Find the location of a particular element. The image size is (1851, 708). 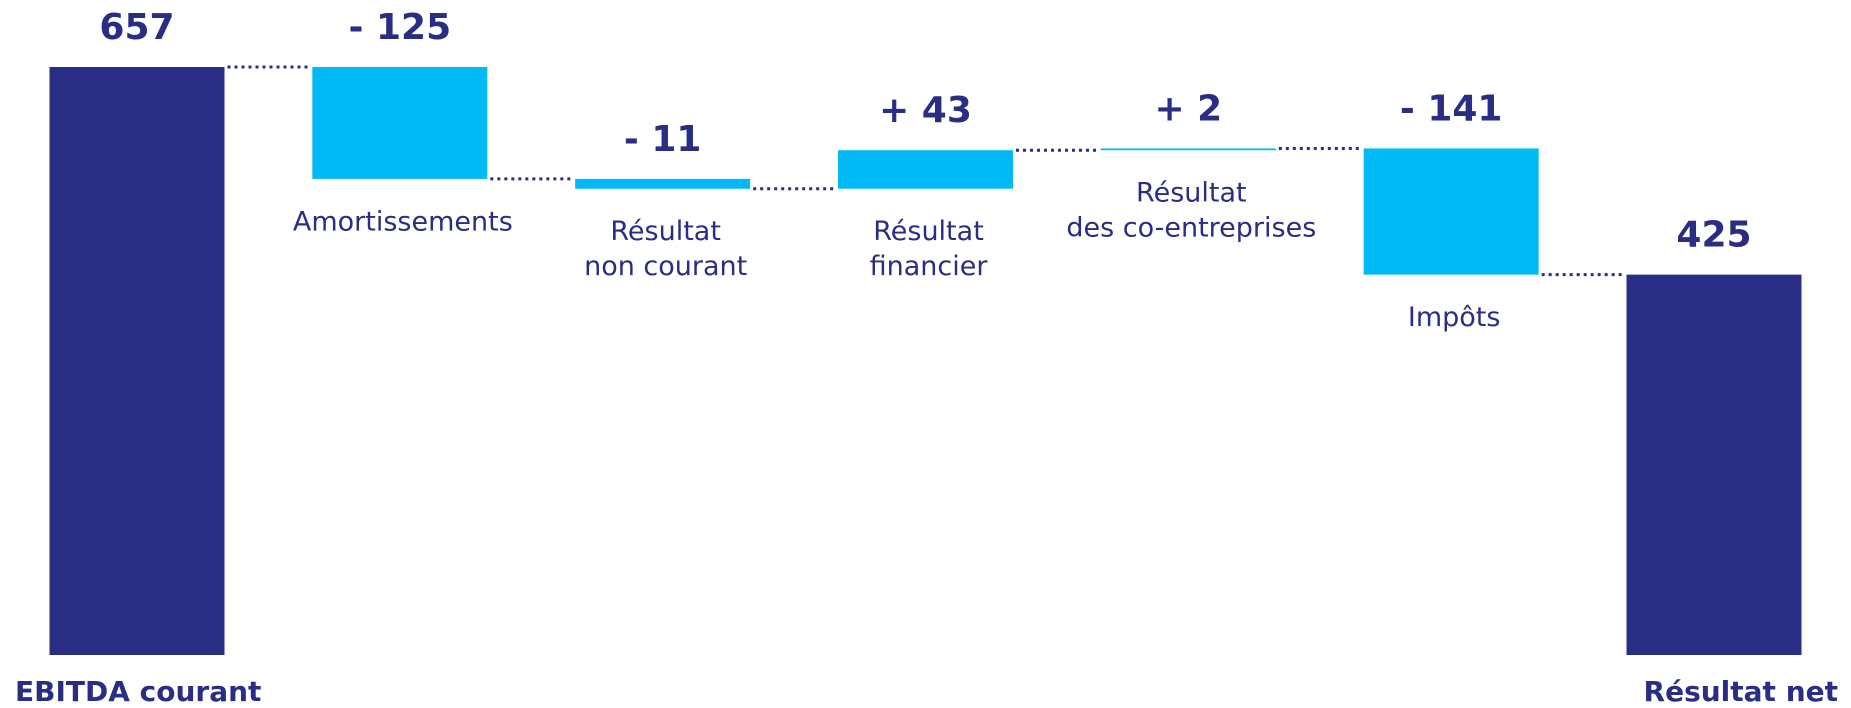

value-label: - 11 is located at coordinates (663, 139).